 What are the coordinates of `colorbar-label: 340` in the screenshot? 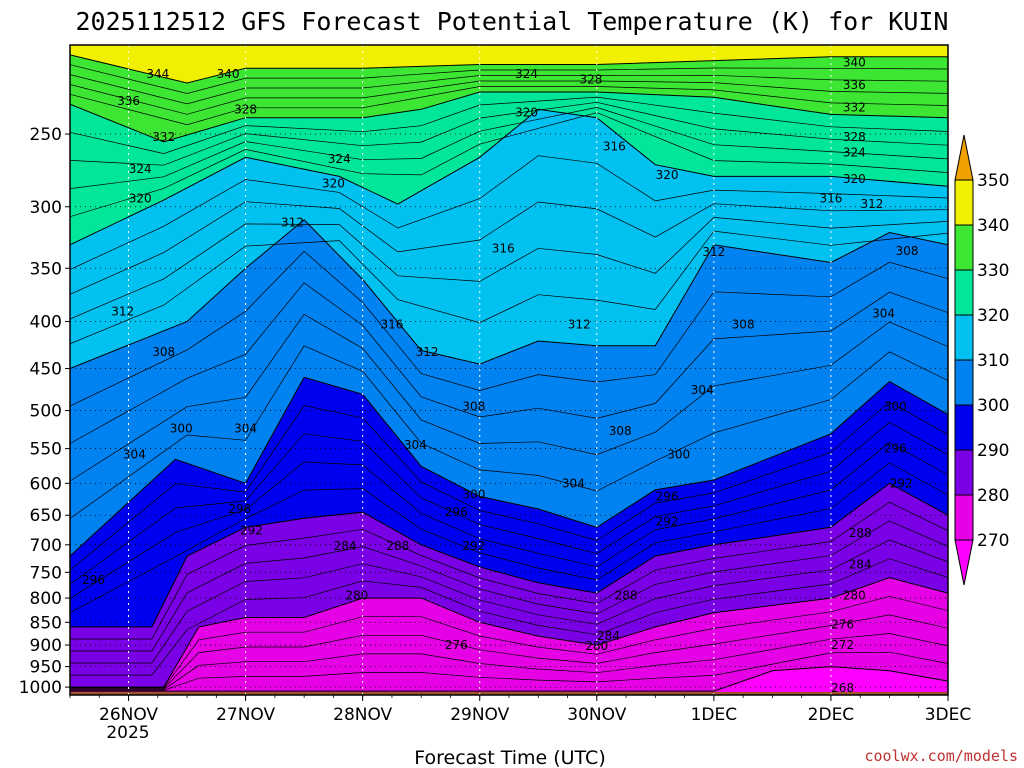 It's located at (993, 226).